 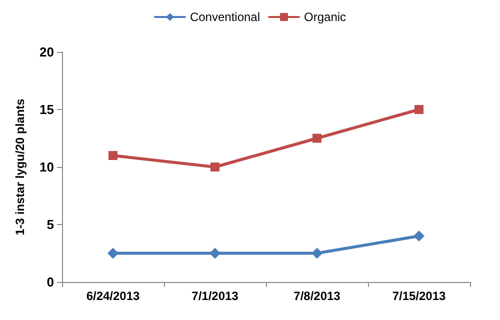 I want to click on y-axis-title: 1-3 instar lygu/20 plants, so click(x=20, y=167).